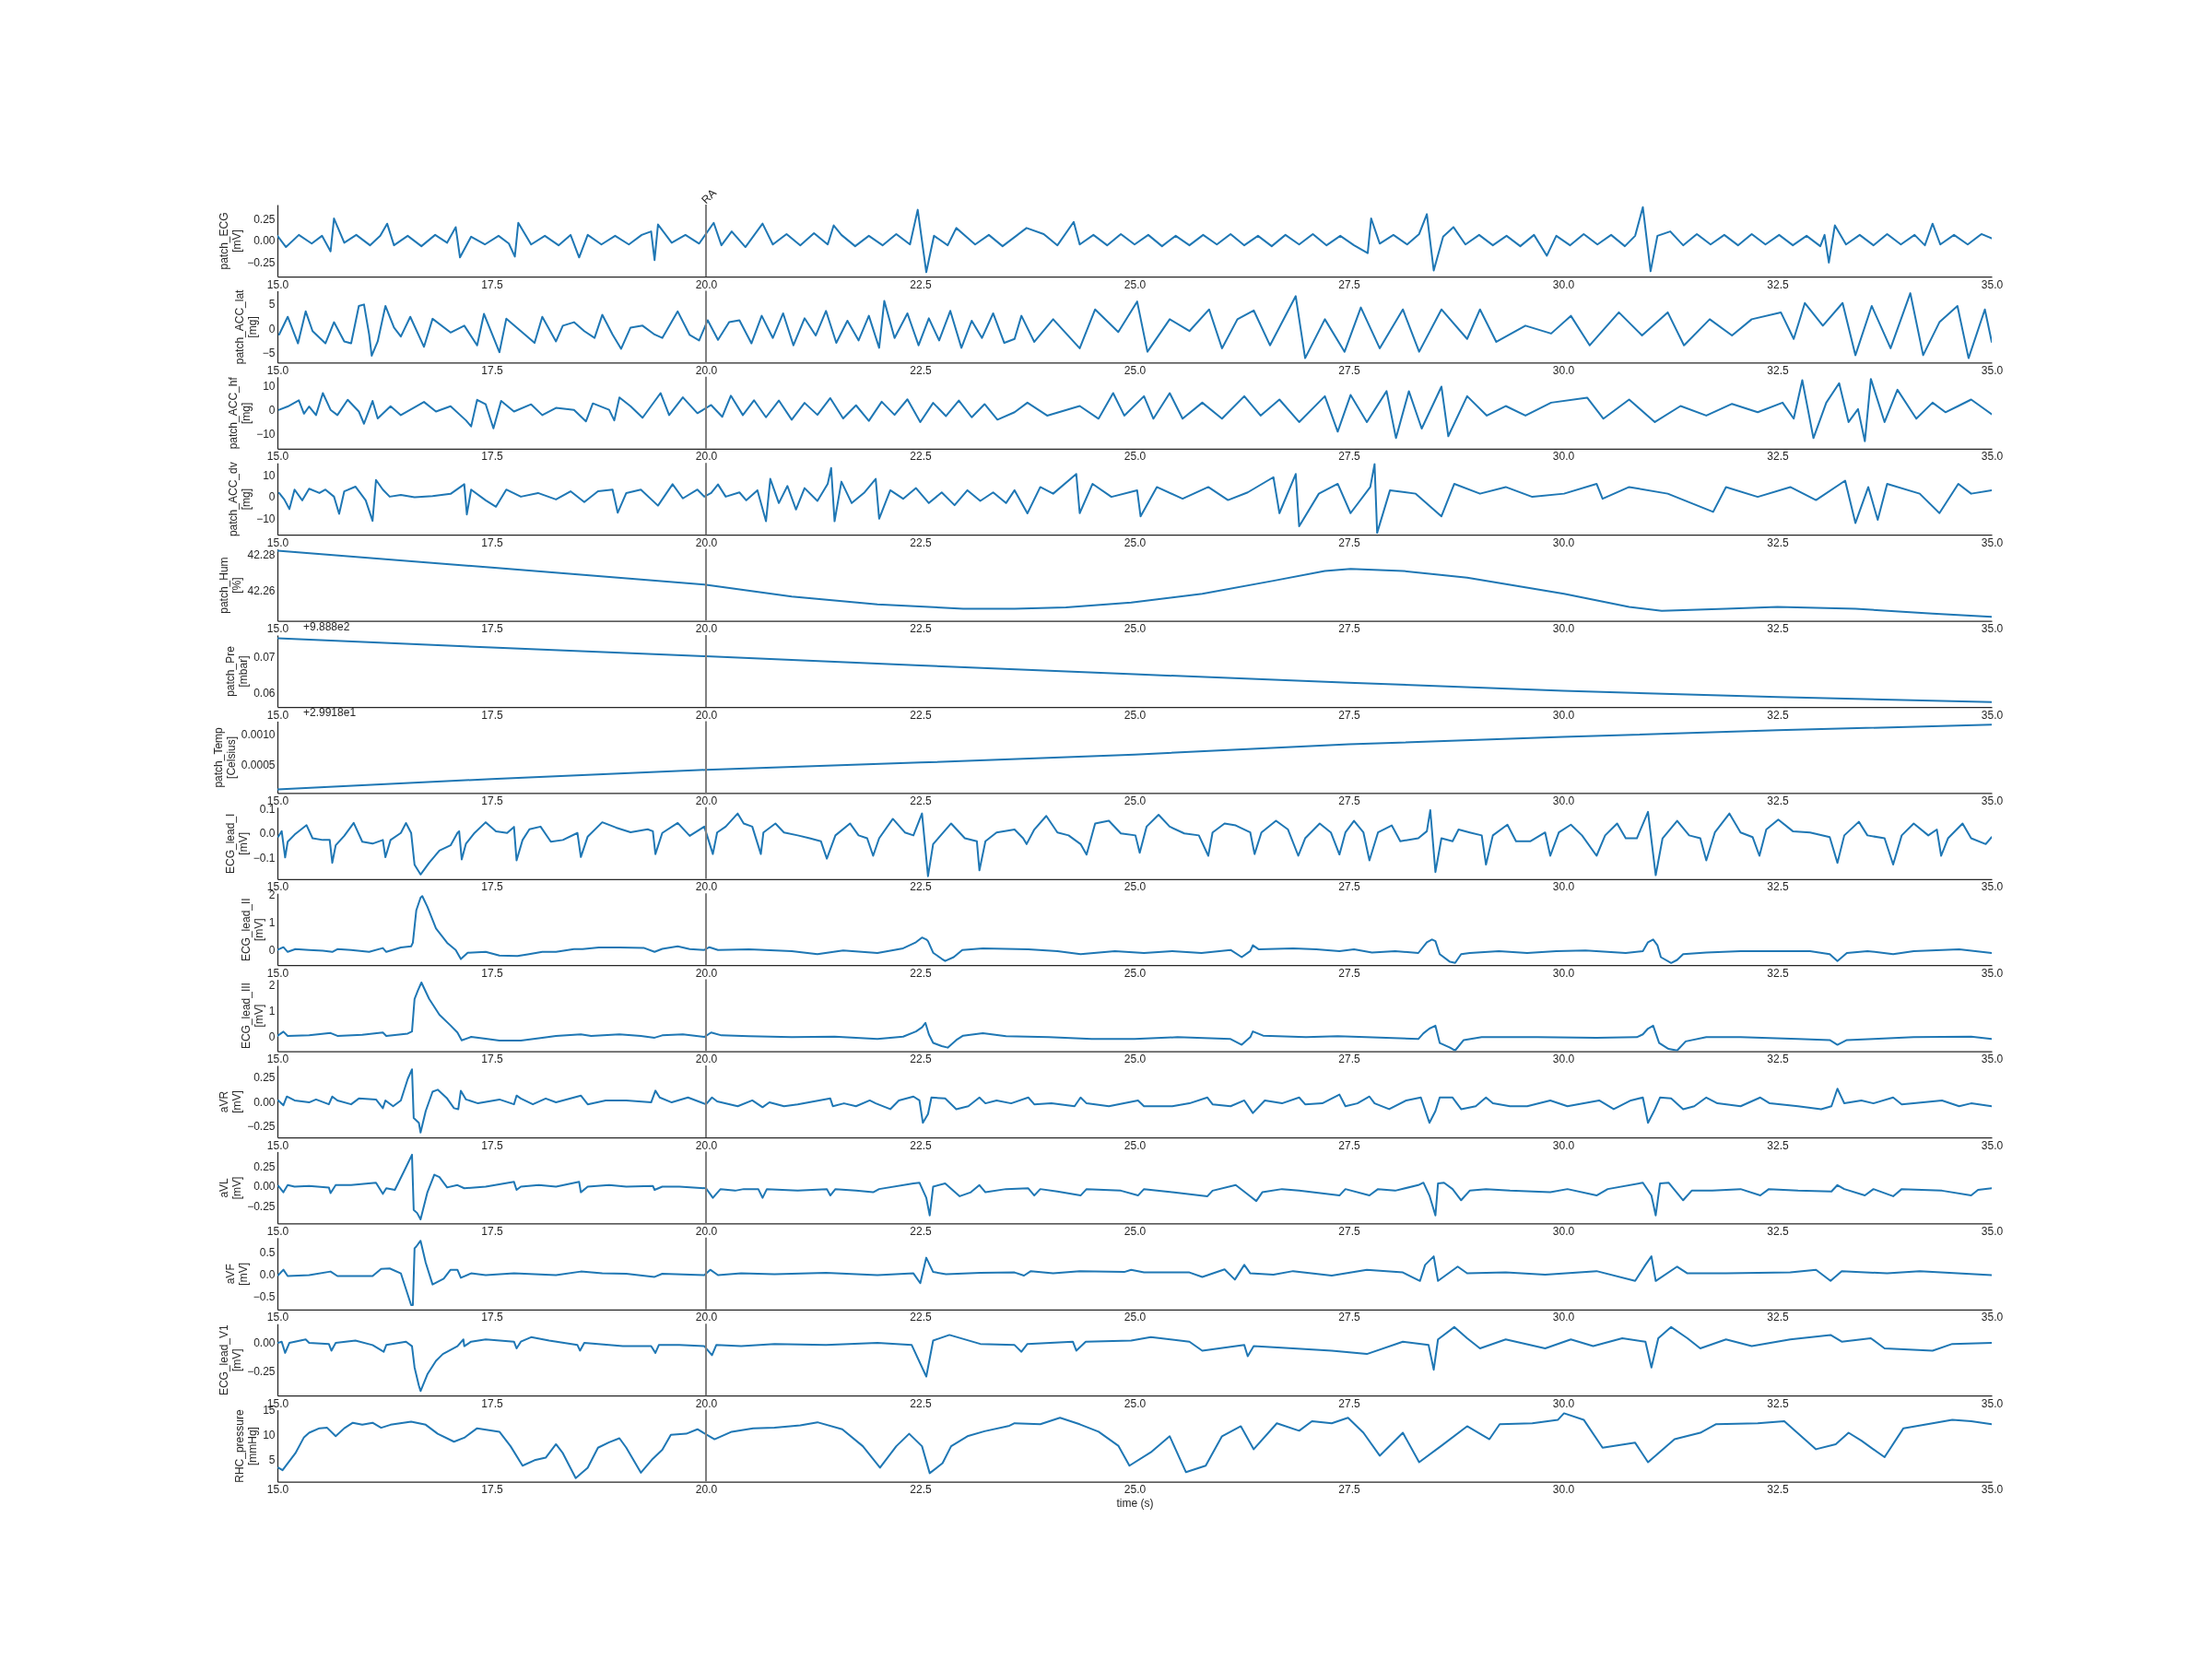 The height and width of the screenshot is (1659, 2212). I want to click on y-axis-title: aVF [mV], so click(236, 1274).